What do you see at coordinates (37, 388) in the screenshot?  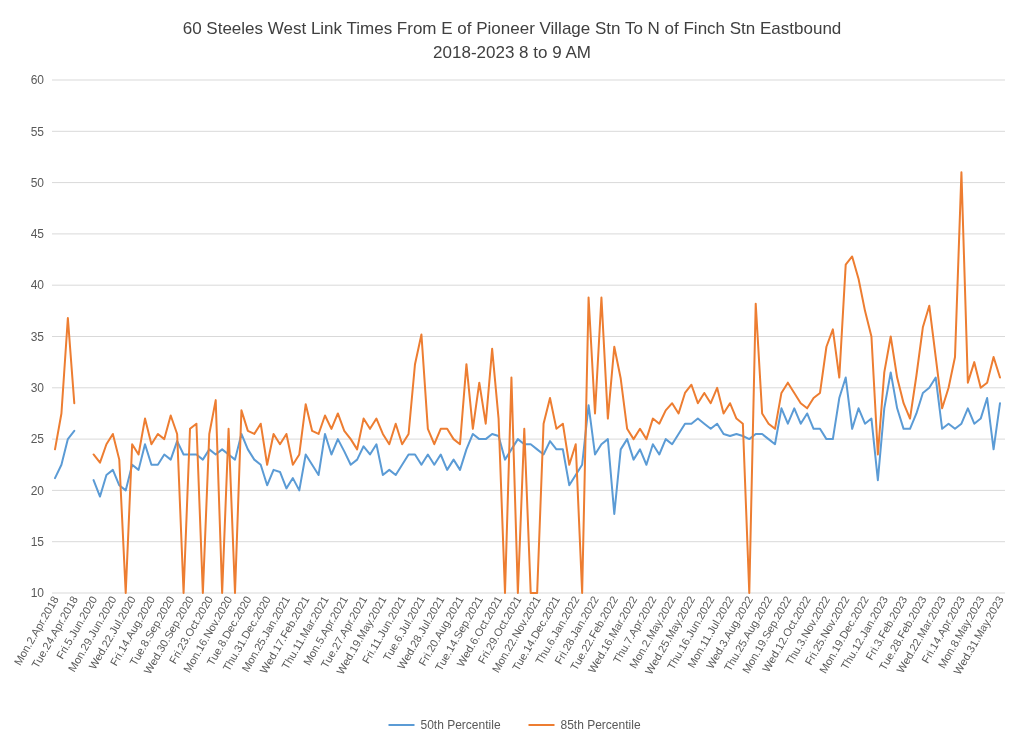 I see `y-tick-label: 30` at bounding box center [37, 388].